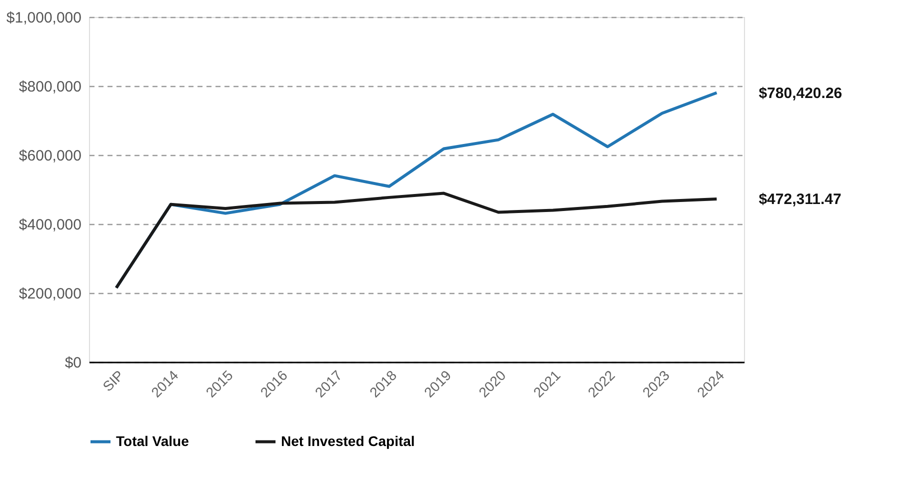  Describe the element at coordinates (50, 87) in the screenshot. I see `y-tick-label: $800,000` at that location.